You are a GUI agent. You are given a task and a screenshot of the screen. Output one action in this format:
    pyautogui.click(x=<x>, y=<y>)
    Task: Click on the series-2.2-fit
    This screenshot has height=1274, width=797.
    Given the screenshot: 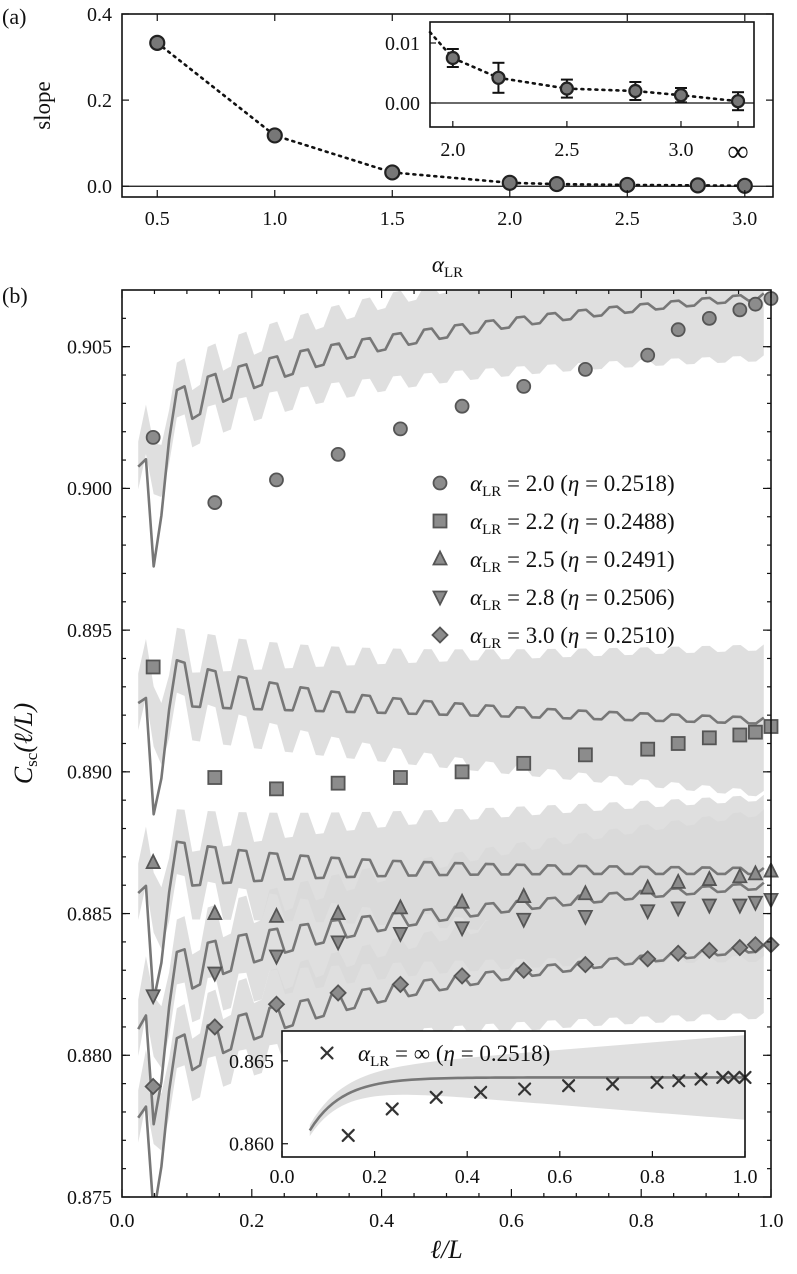 What is the action you would take?
    pyautogui.click(x=451, y=737)
    